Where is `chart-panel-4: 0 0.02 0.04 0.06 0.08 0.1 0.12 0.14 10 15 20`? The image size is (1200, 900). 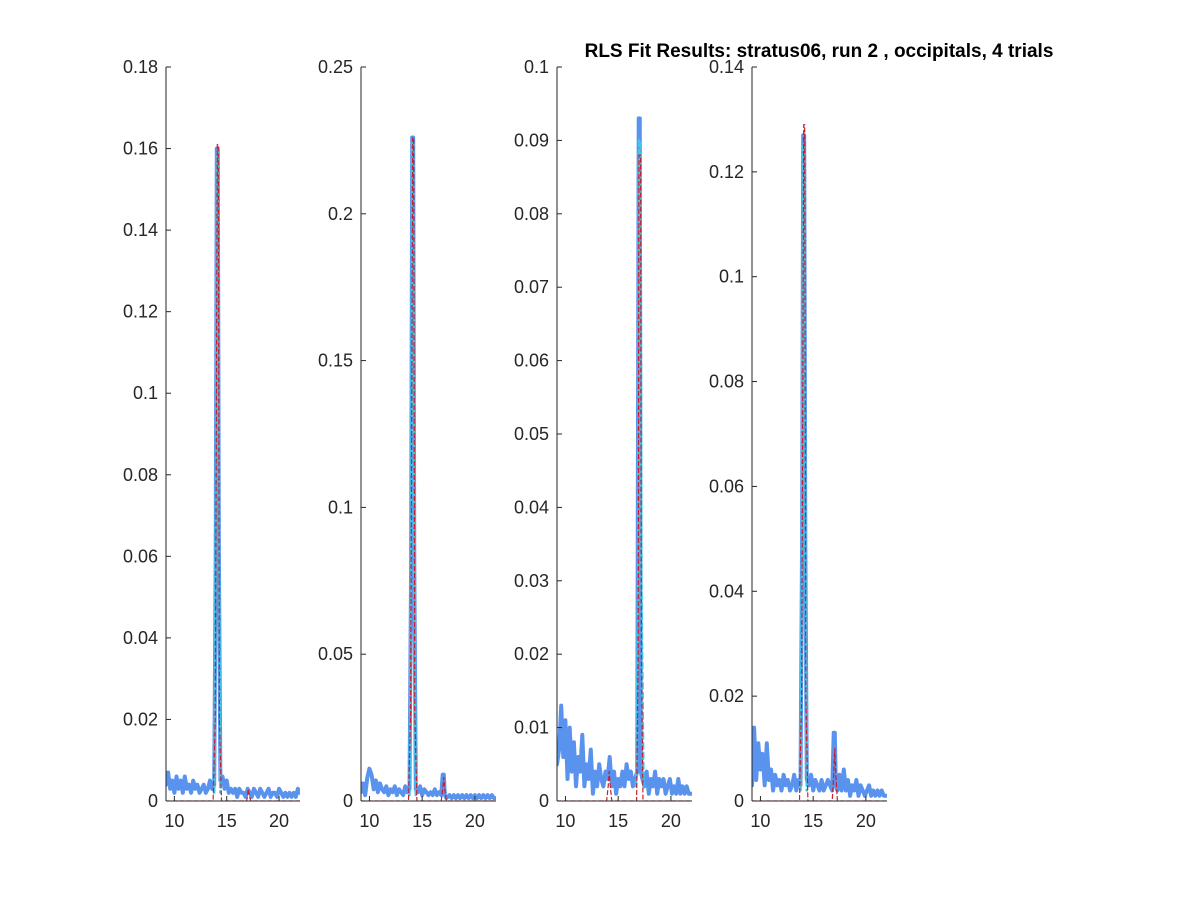 chart-panel-4: 0 0.02 0.04 0.06 0.08 0.1 0.12 0.14 10 15 20 is located at coordinates (798, 444).